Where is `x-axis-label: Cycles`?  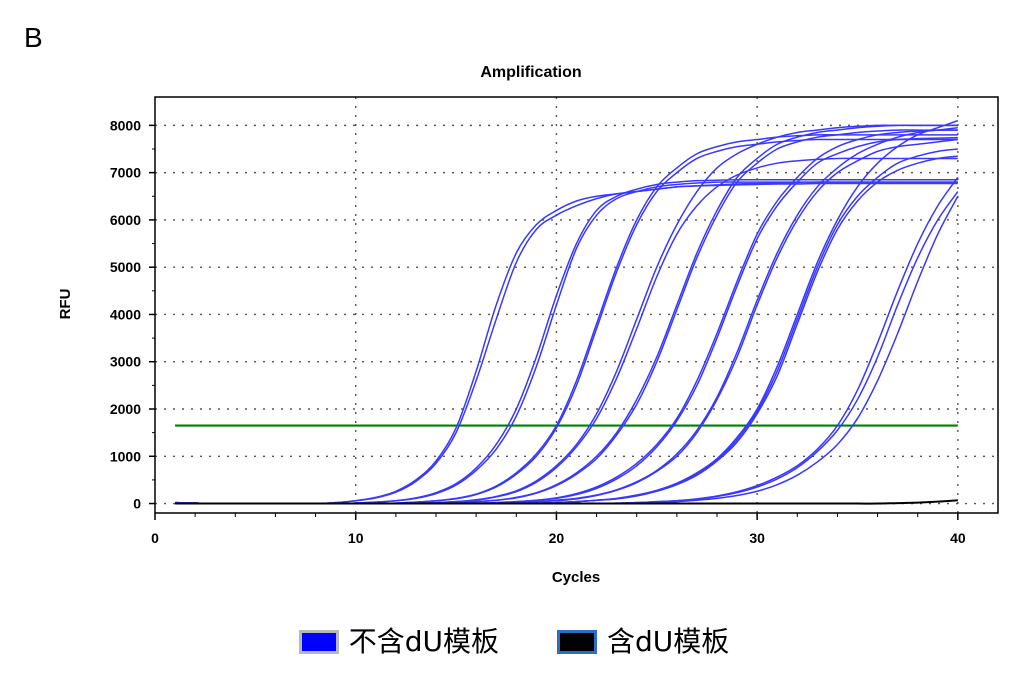
x-axis-label: Cycles is located at coordinates (576, 577).